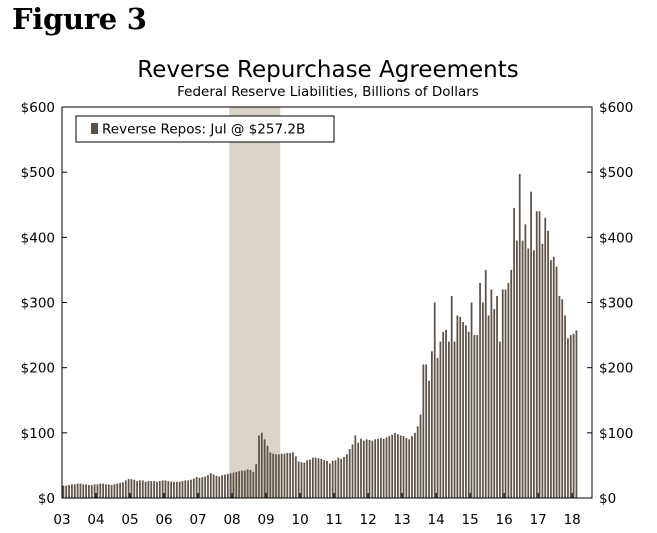 This screenshot has height=533, width=657. What do you see at coordinates (38, 173) in the screenshot?
I see `y-tick-label-left: $500` at bounding box center [38, 173].